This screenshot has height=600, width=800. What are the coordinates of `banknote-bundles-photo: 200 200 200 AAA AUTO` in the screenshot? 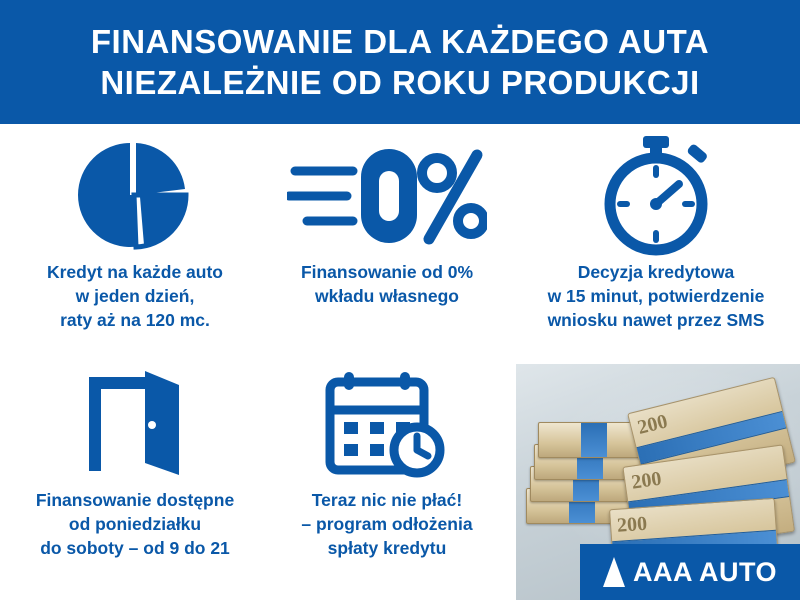 It's located at (658, 482).